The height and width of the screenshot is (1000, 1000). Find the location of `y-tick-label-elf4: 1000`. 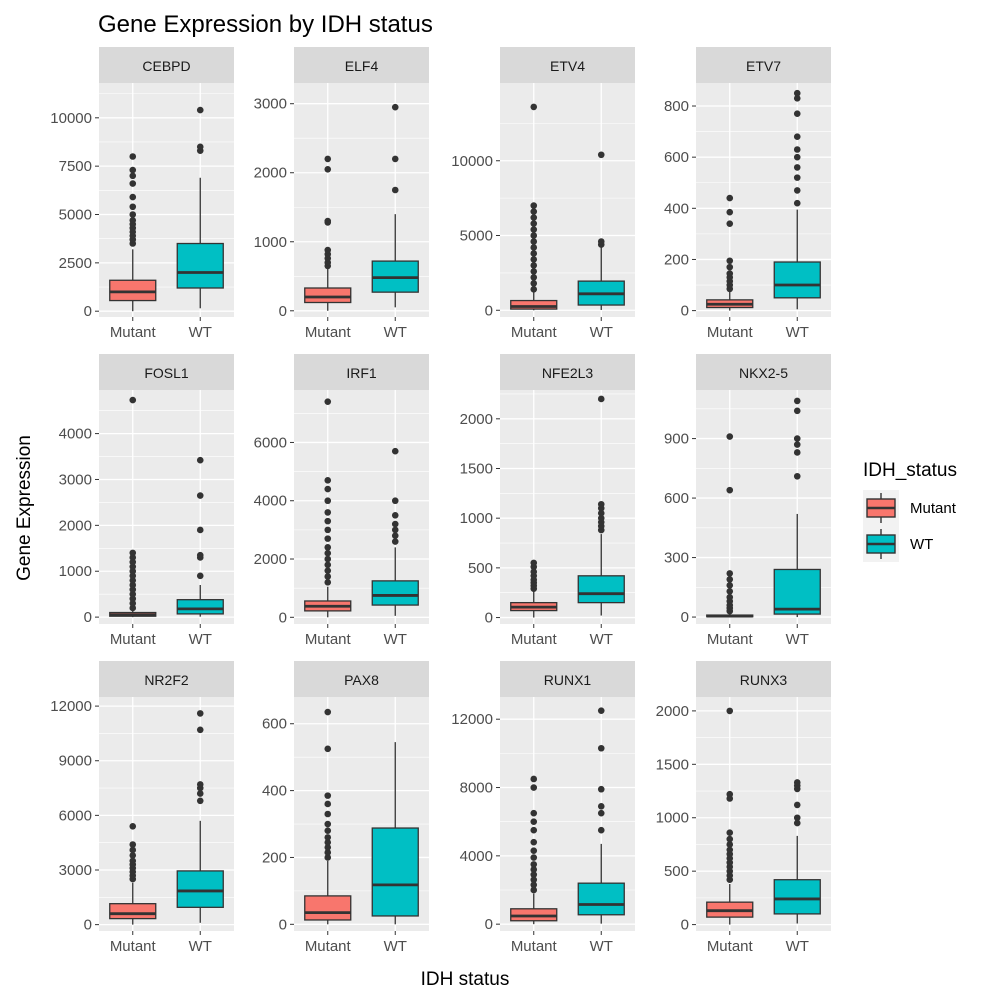

y-tick-label-elf4: 1000 is located at coordinates (270, 242).